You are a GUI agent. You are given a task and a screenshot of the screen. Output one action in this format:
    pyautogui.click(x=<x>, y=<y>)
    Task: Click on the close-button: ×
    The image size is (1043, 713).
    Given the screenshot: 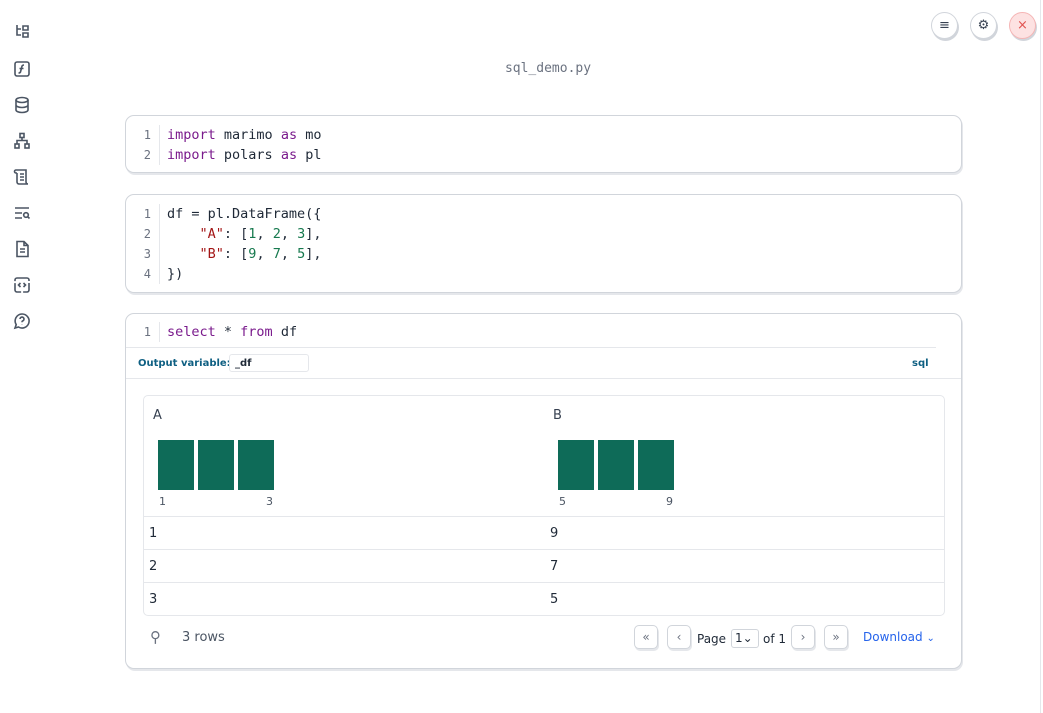 What is the action you would take?
    pyautogui.click(x=1022, y=25)
    